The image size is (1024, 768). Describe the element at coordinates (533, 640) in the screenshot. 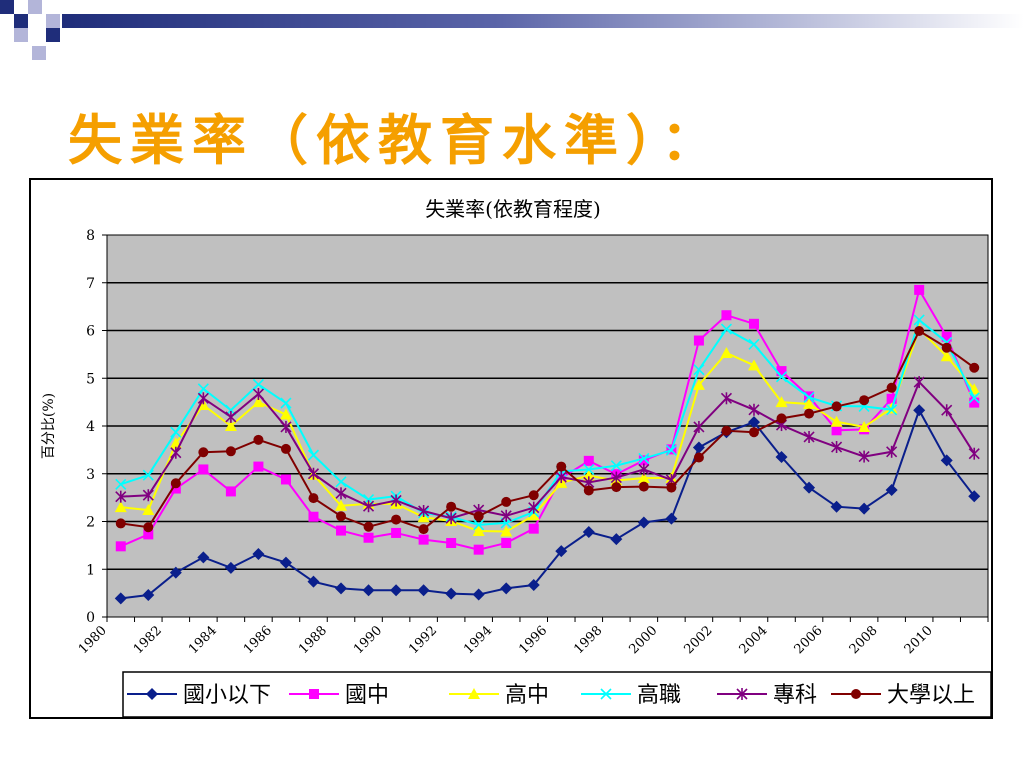

I see `x-tick-label: 1996` at that location.